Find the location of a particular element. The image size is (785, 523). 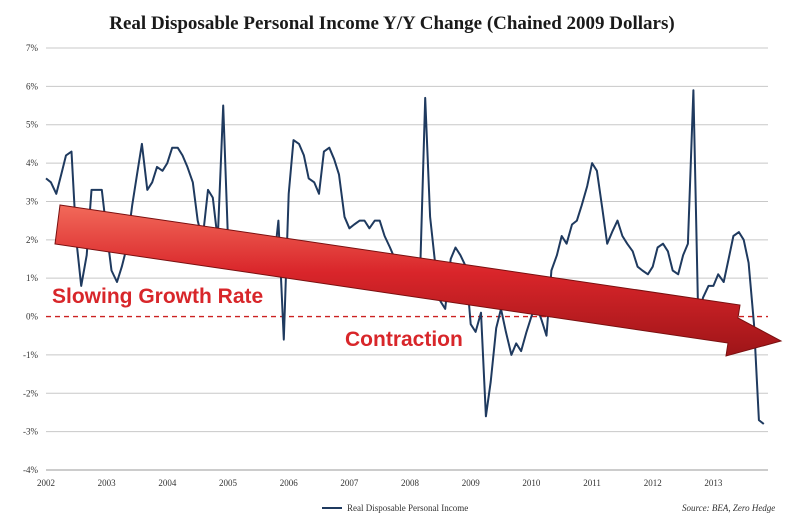

x-tick-label: 2010 is located at coordinates (531, 483).